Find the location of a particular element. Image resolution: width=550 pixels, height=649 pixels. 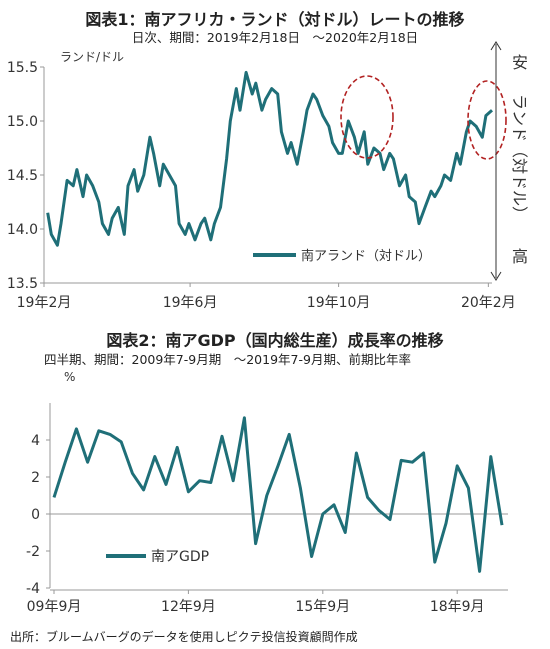

chart1-x-tick-label: 20年2月 is located at coordinates (488, 303).